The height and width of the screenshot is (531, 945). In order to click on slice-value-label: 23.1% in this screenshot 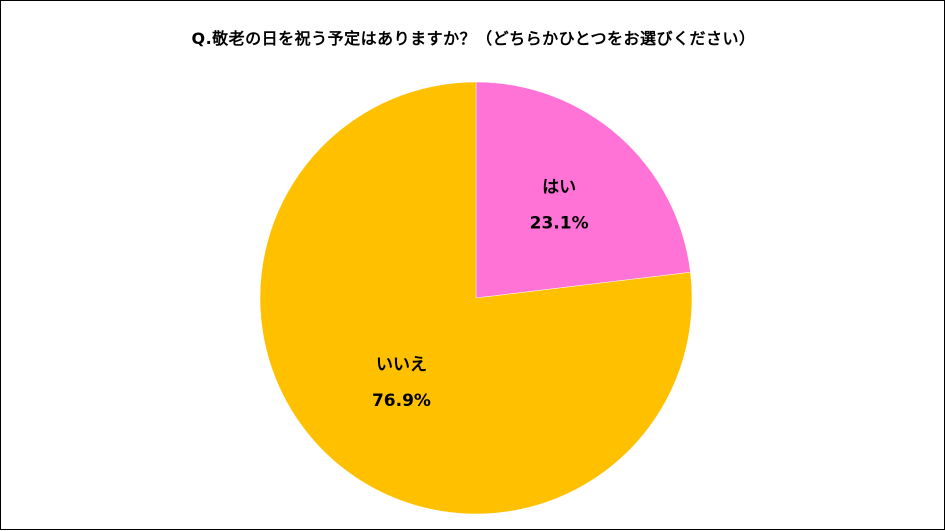, I will do `click(559, 223)`.